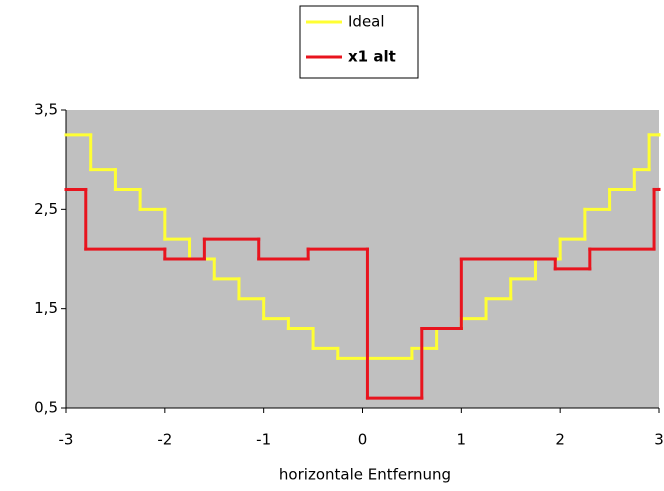 The image size is (664, 491). I want to click on x-tick-label: -2, so click(164, 440).